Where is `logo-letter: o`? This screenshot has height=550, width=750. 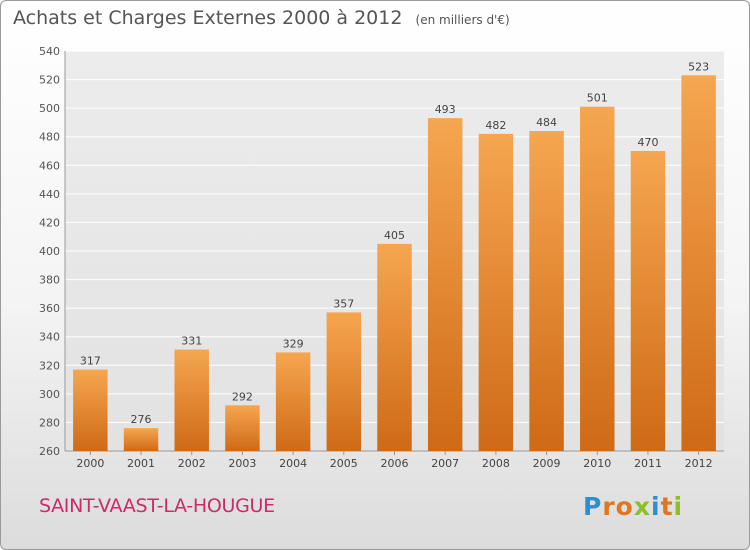
logo-letter: o is located at coordinates (624, 506).